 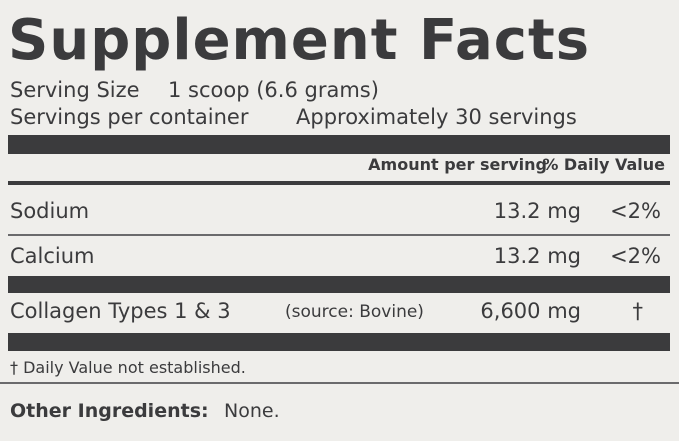 What do you see at coordinates (354, 312) in the screenshot?
I see `row-source: (source: Bovine)` at bounding box center [354, 312].